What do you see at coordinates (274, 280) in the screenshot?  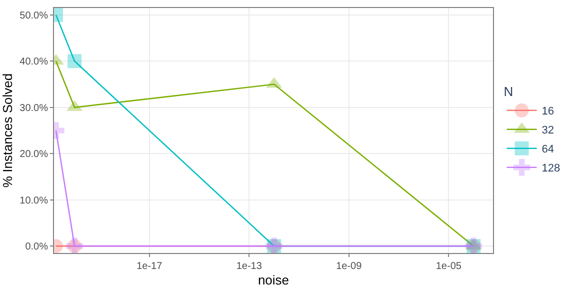 I see `x-axis-title: noise` at bounding box center [274, 280].